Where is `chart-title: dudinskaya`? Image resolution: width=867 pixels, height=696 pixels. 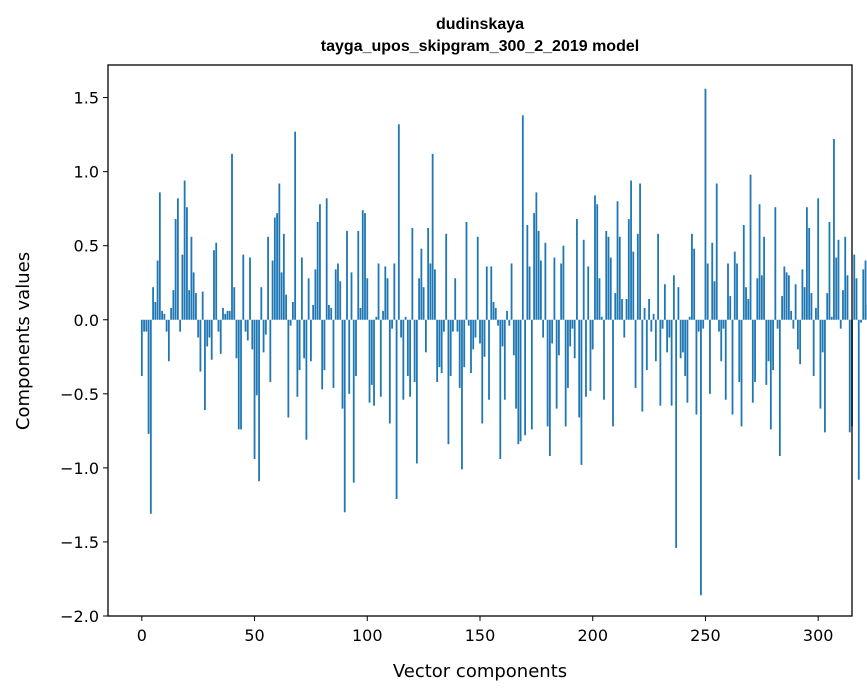 chart-title: dudinskaya is located at coordinates (480, 24).